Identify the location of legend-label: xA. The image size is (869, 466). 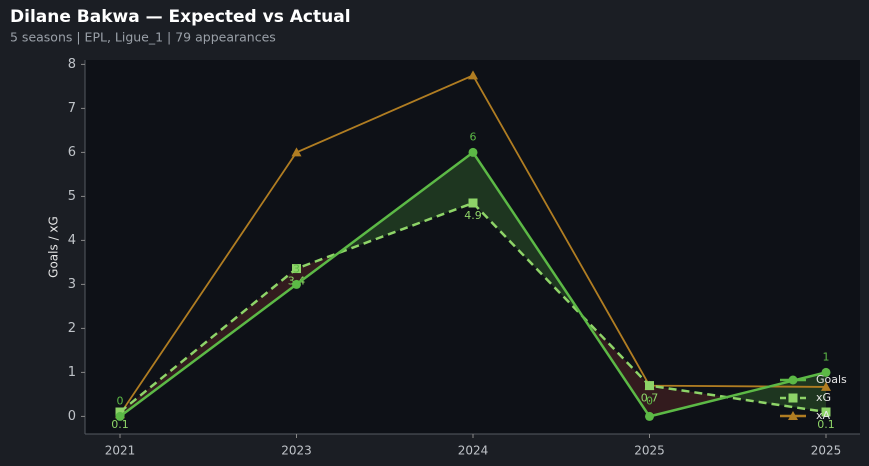
(823, 415).